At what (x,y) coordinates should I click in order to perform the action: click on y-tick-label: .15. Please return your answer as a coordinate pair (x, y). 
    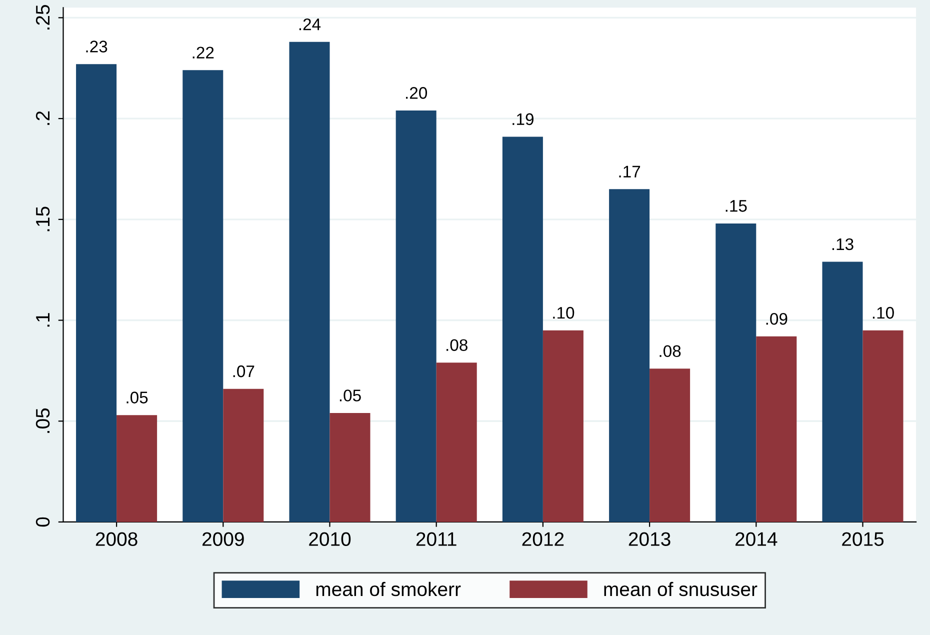
    Looking at the image, I should click on (43, 219).